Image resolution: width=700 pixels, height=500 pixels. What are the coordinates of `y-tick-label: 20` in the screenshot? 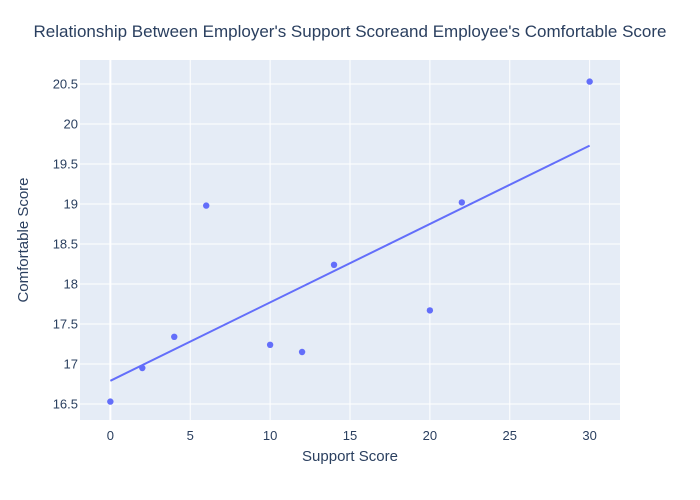 It's located at (71, 124).